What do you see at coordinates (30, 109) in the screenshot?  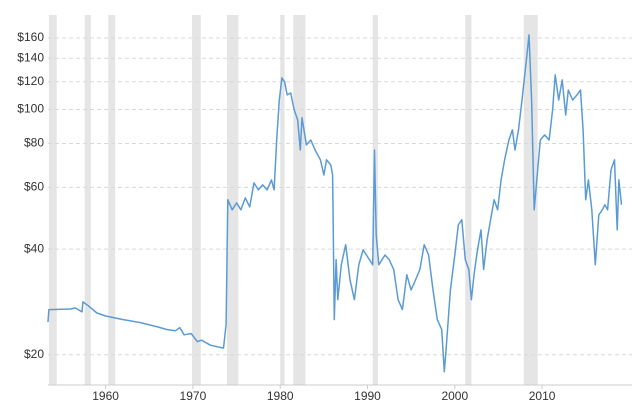 I see `y-tick-label: $100` at bounding box center [30, 109].